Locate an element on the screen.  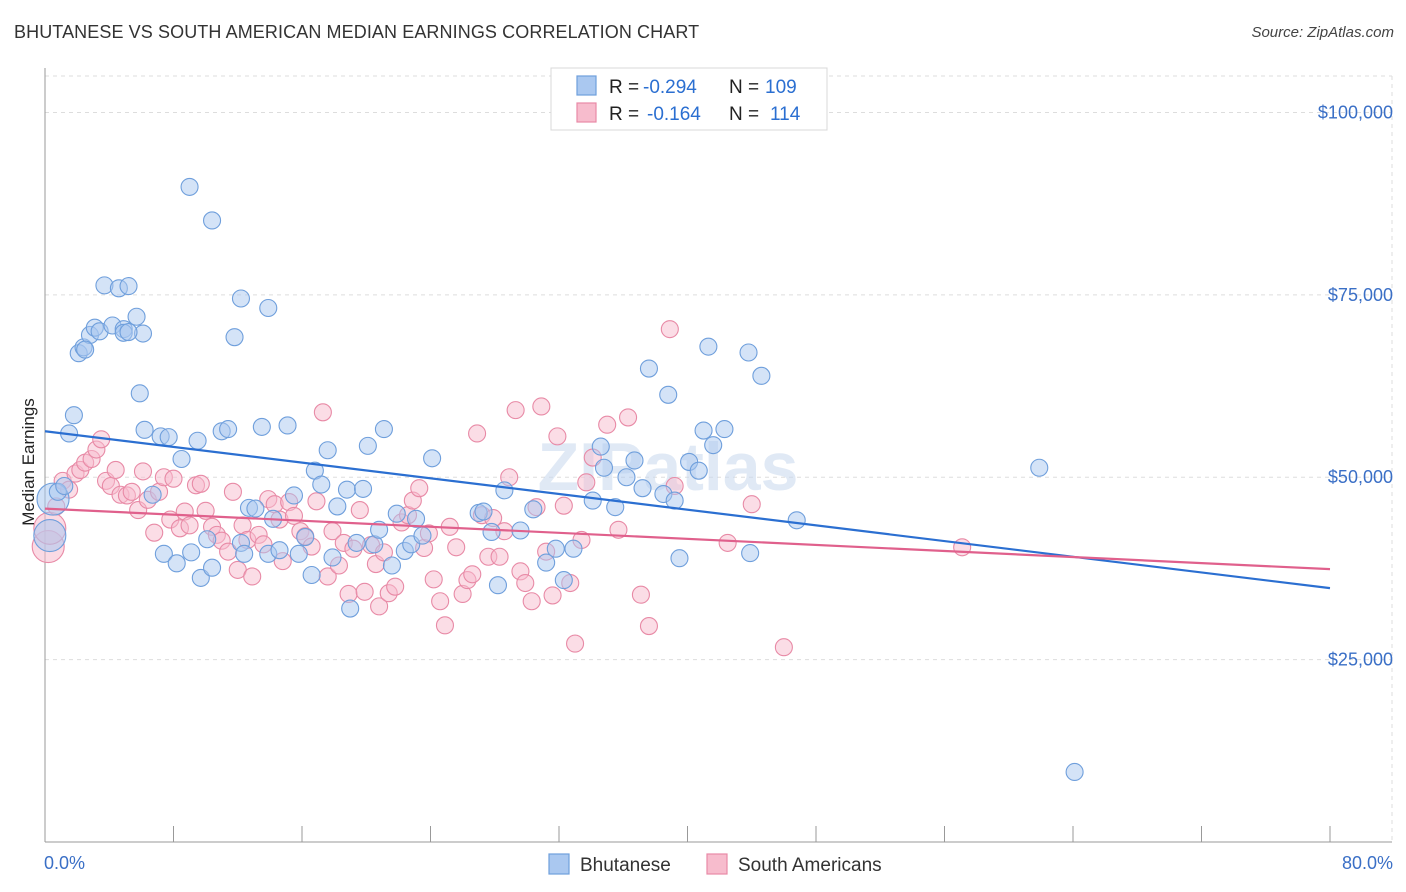
legend-n-label: N = is located at coordinates (744, 114).